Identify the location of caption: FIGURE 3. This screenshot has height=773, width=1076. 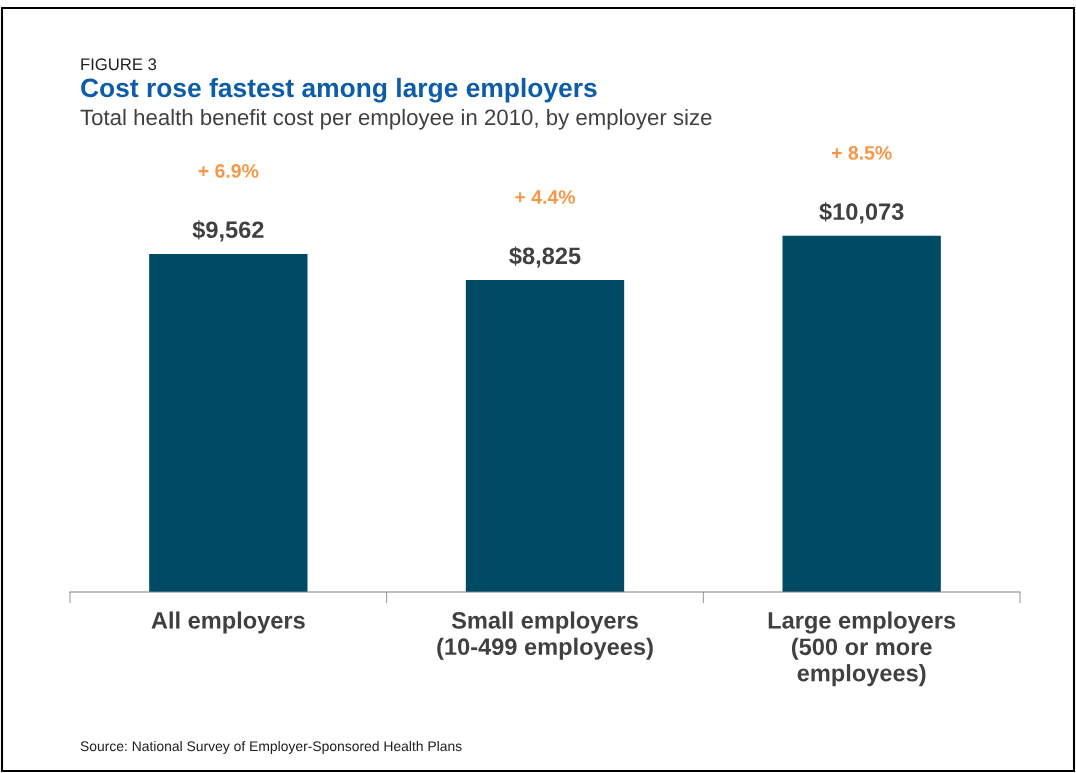
(119, 64).